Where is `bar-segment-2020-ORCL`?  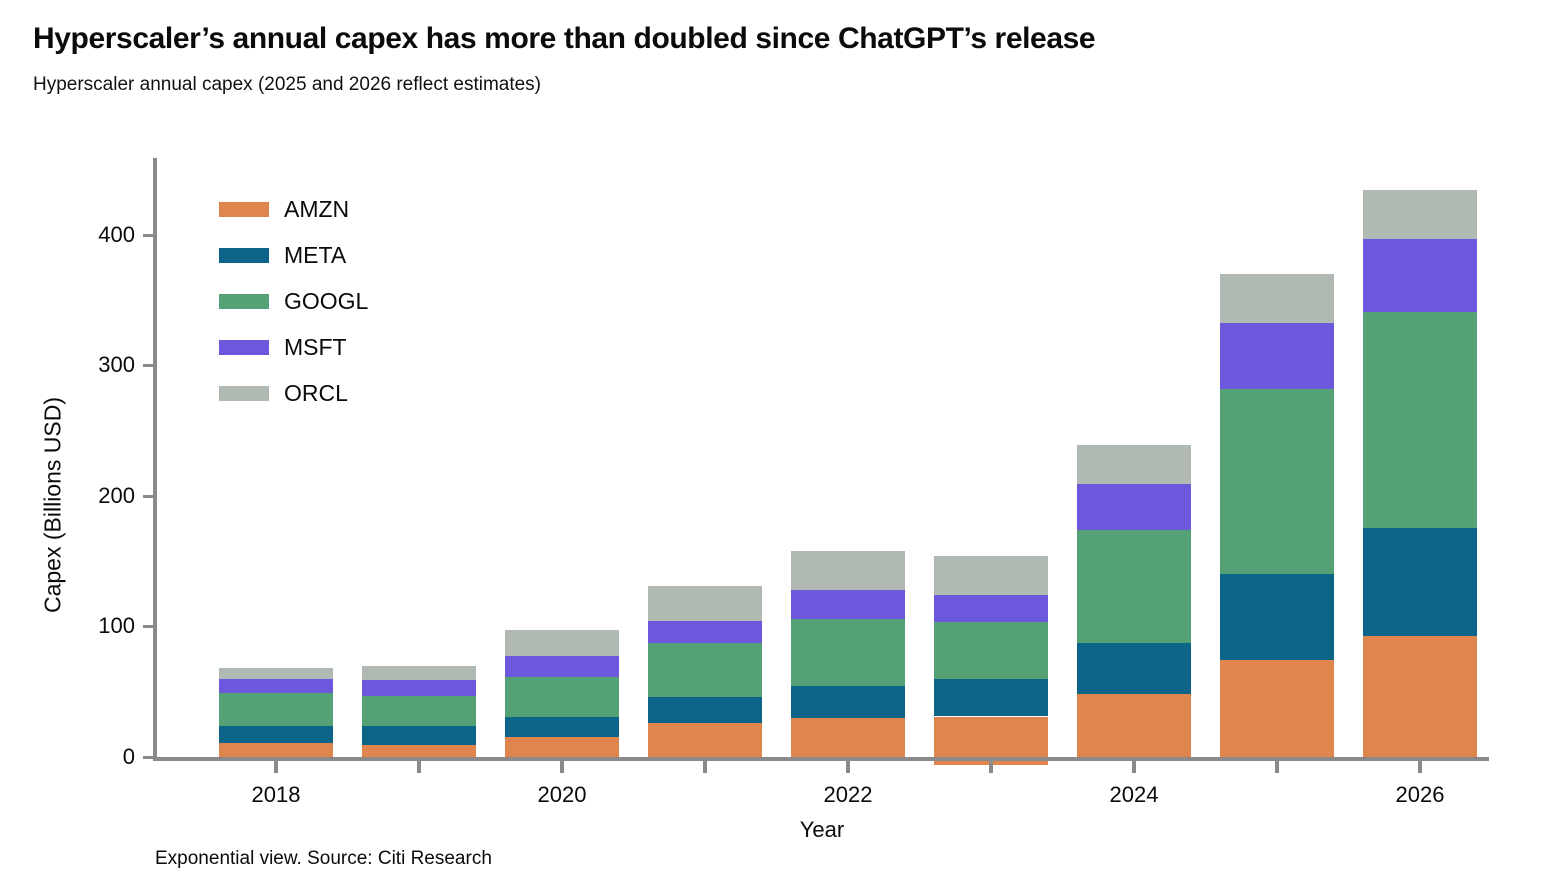
bar-segment-2020-ORCL is located at coordinates (562, 643).